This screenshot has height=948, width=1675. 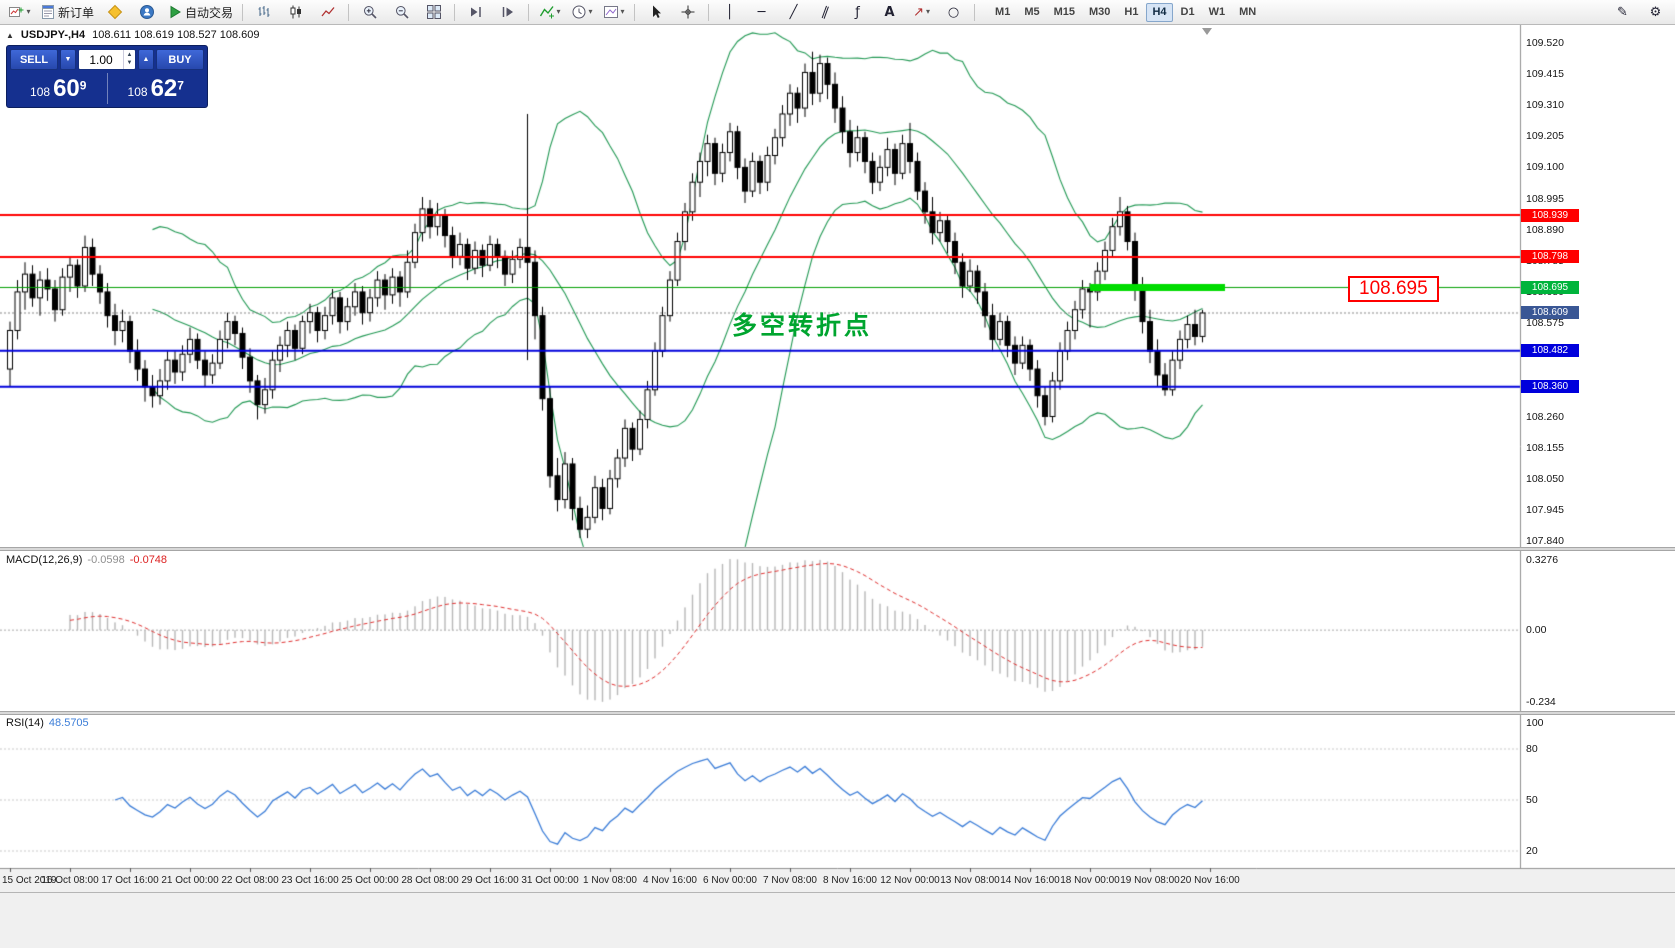 What do you see at coordinates (793, 12) in the screenshot?
I see `trendline-button: ╱` at bounding box center [793, 12].